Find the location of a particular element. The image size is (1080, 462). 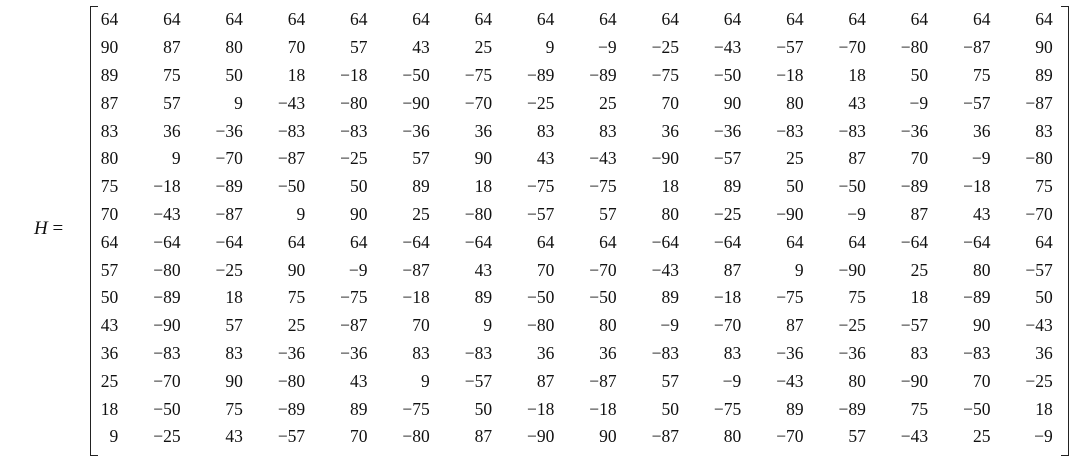

matrix-row: 18 −50 75 −89 89 −75 50 −18 −18 50 −75 89 −89 75 −50 18 is located at coordinates (554, 409).